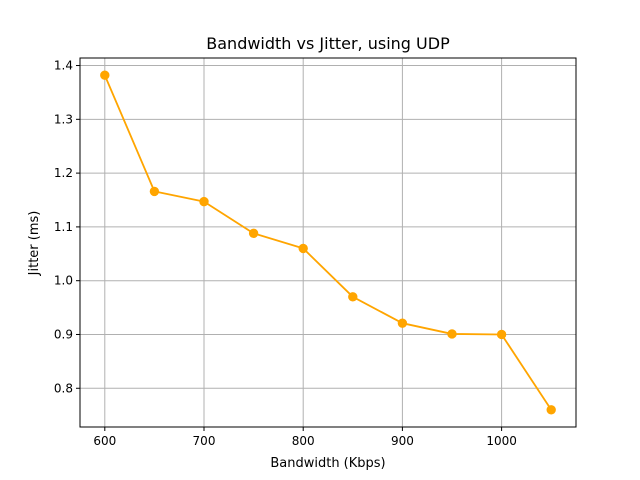  What do you see at coordinates (501, 441) in the screenshot?
I see `x-tick-label: 1000` at bounding box center [501, 441].